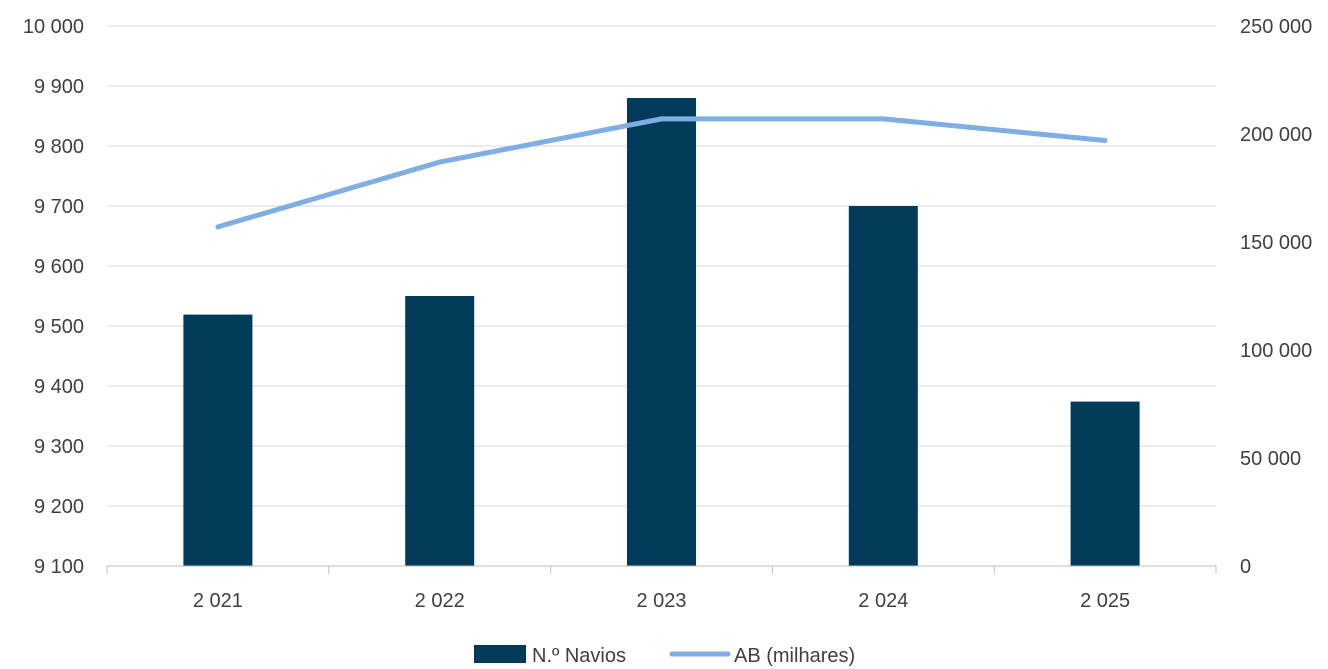  Describe the element at coordinates (579, 656) in the screenshot. I see `legend-label-navios: N.º Navios` at that location.